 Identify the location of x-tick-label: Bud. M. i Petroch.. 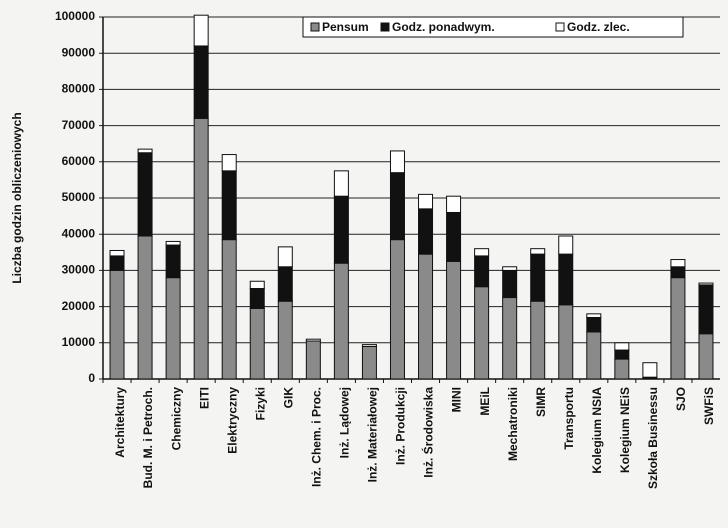
(148, 437).